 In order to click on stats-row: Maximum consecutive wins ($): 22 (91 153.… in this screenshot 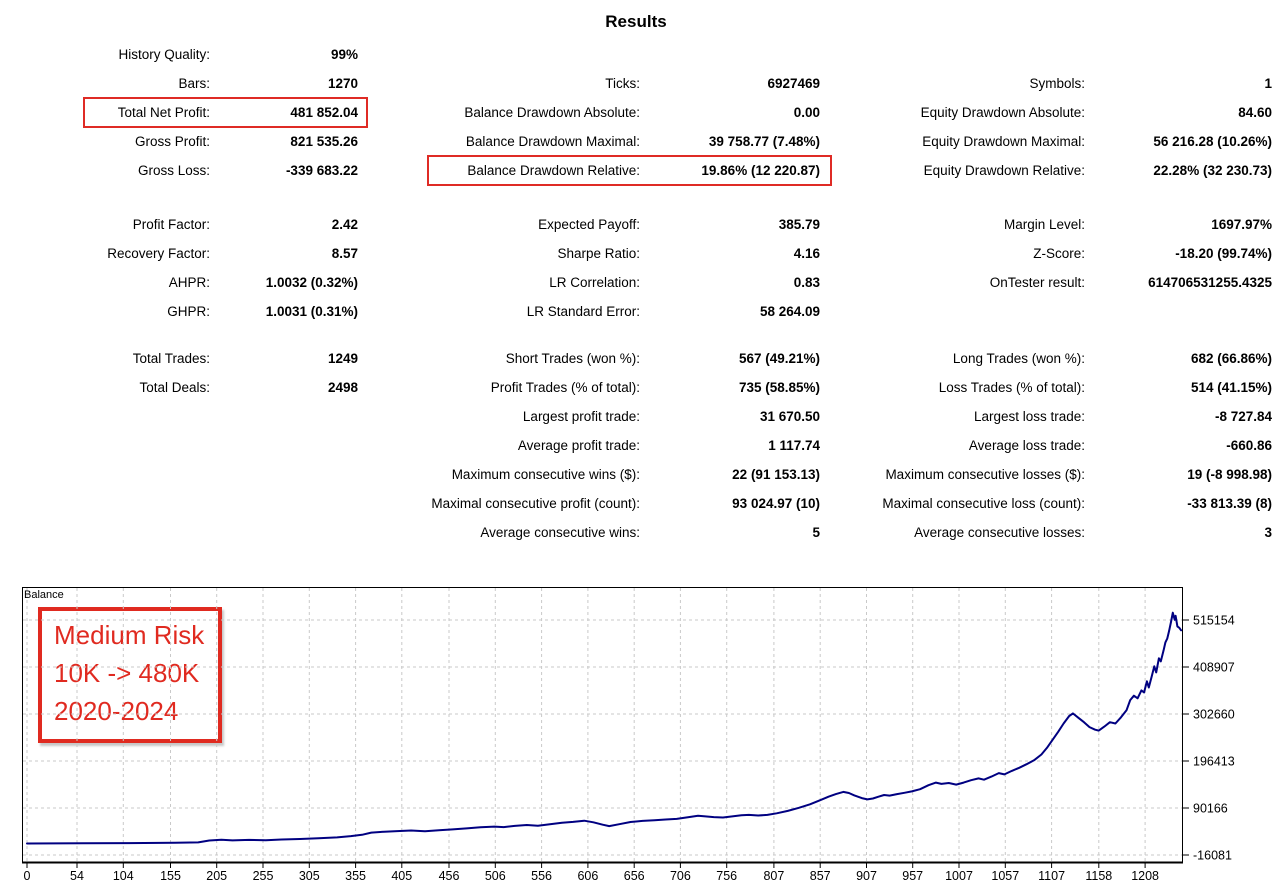, I will do `click(636, 474)`.